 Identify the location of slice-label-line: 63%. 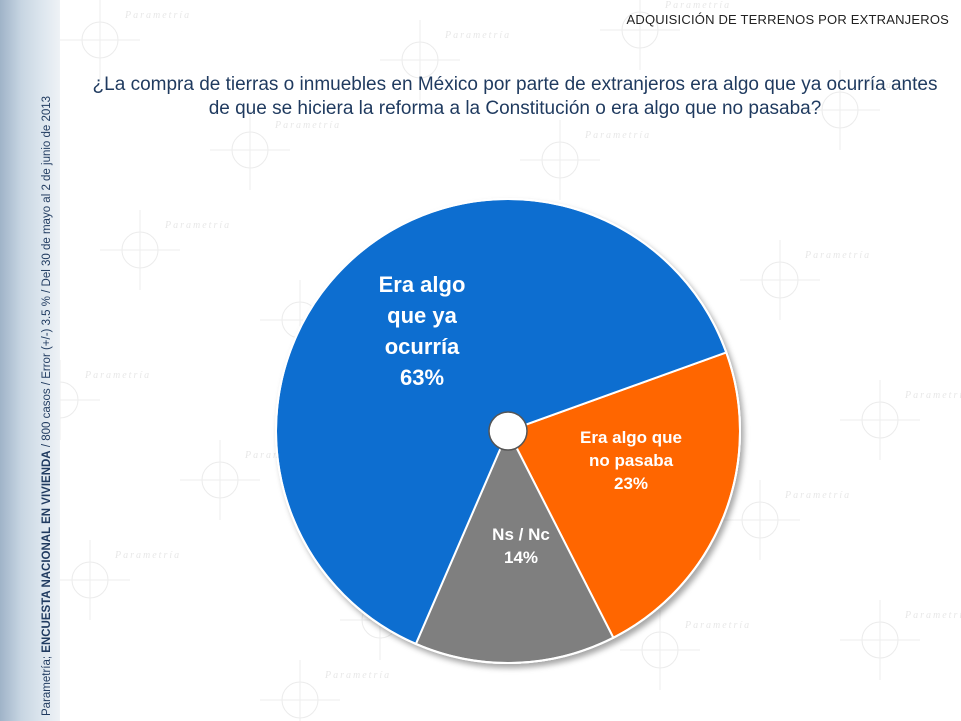
(422, 377).